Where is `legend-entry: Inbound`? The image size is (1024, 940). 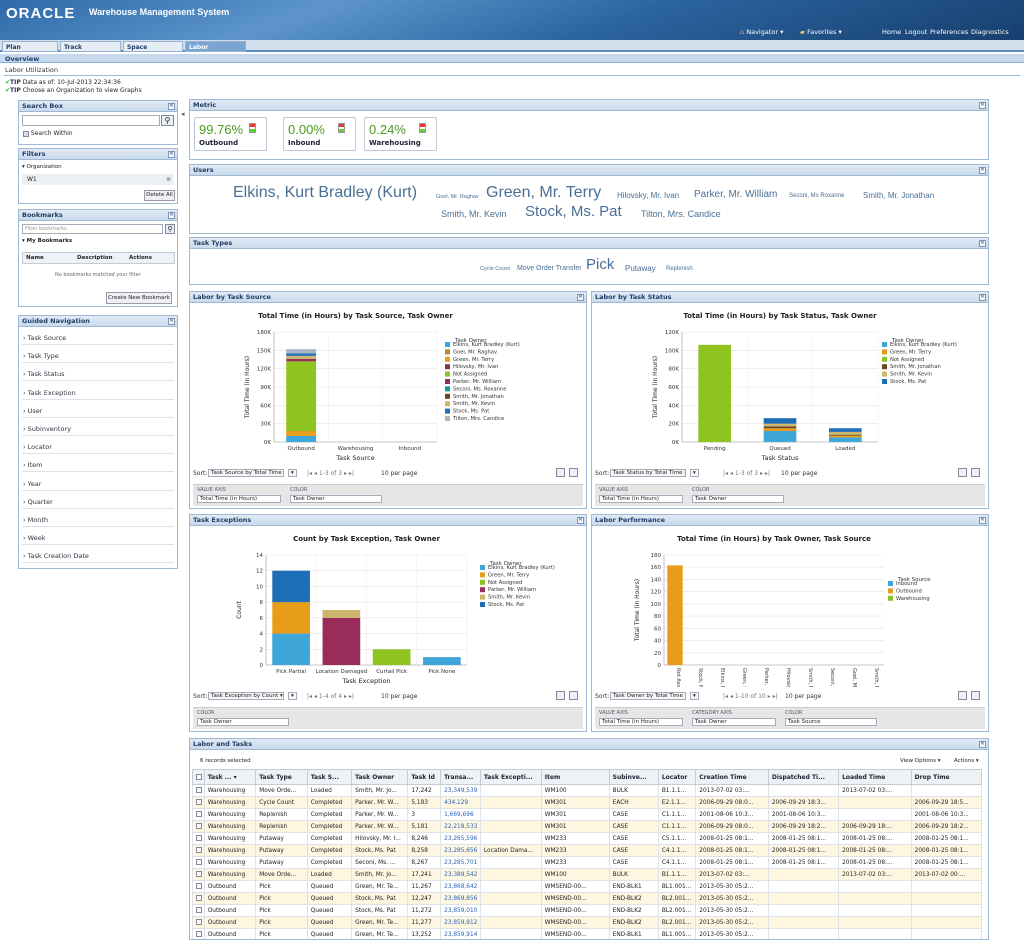 legend-entry: Inbound is located at coordinates (906, 584).